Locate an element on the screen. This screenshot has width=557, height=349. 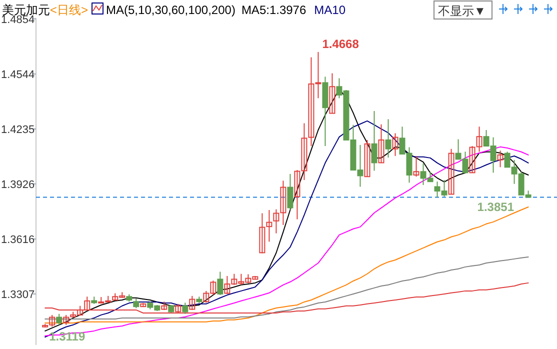
chart-subtitle: <日线> is located at coordinates (69, 10).